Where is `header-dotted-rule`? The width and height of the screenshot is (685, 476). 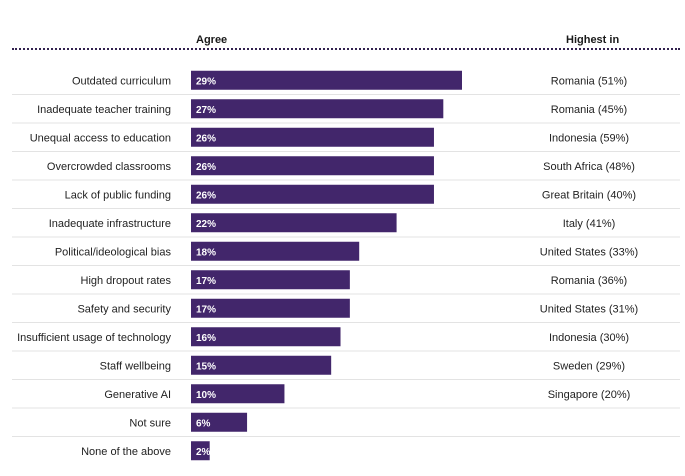
header-dotted-rule is located at coordinates (346, 49).